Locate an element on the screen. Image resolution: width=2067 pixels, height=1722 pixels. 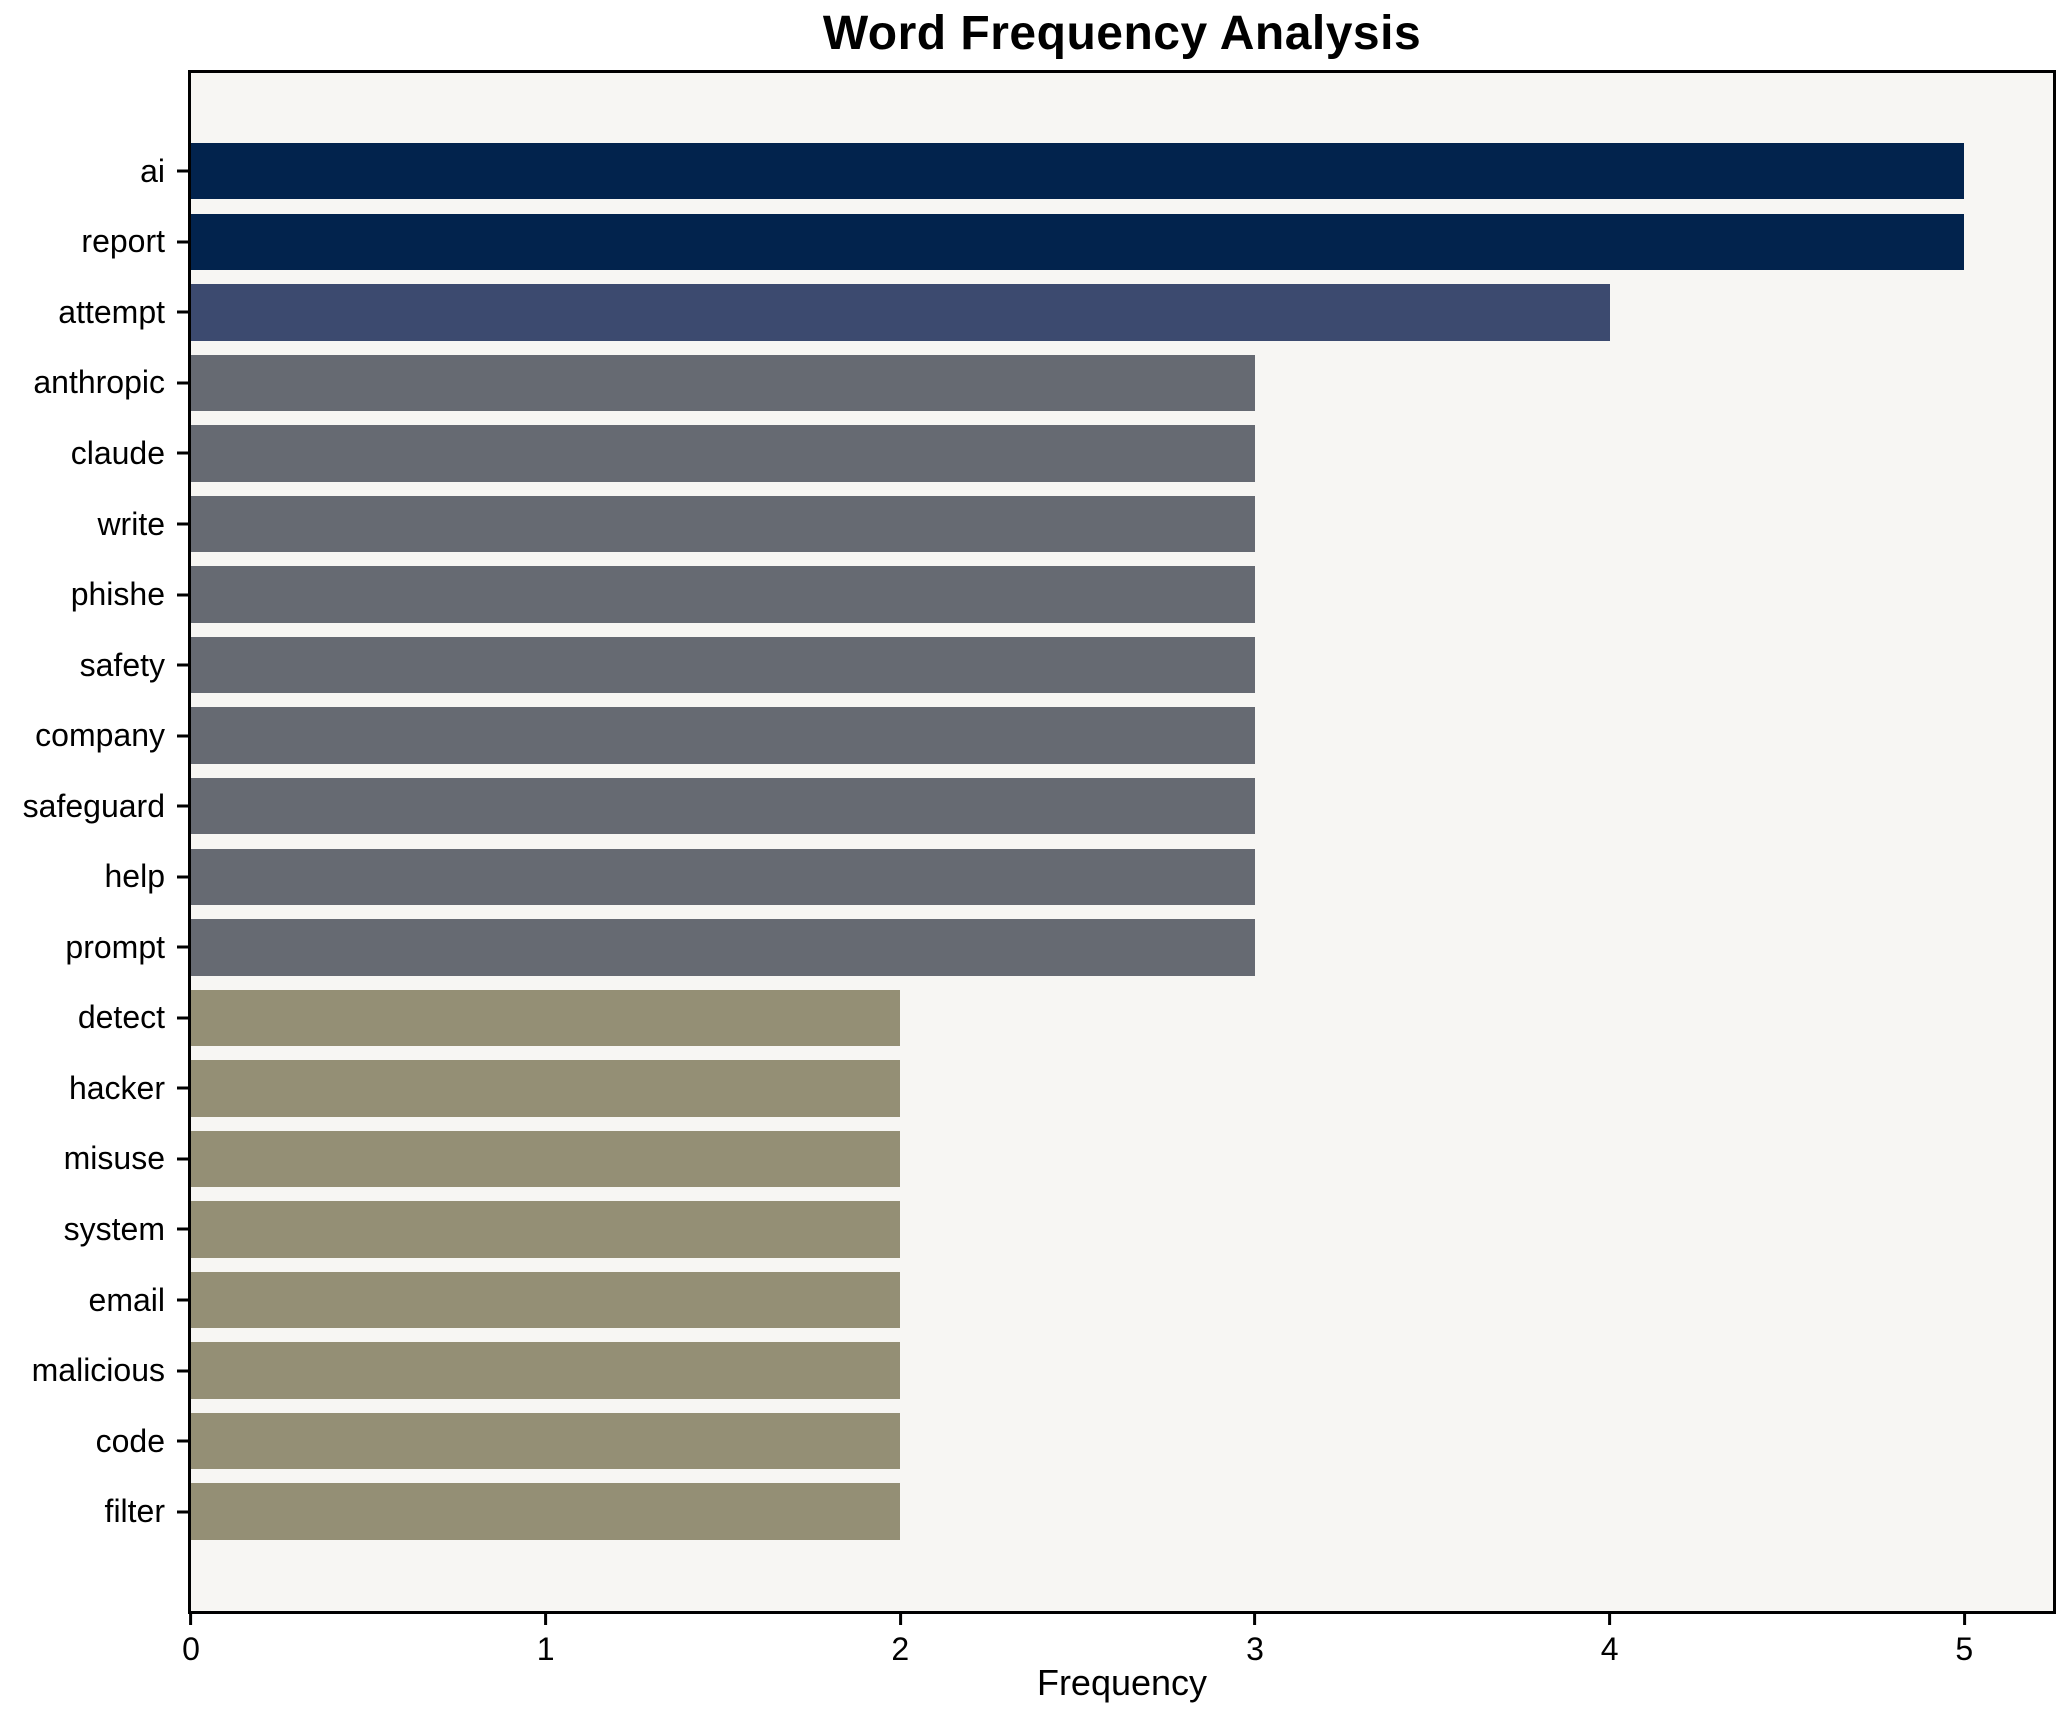
bar-row: attempt is located at coordinates (1055, 312).